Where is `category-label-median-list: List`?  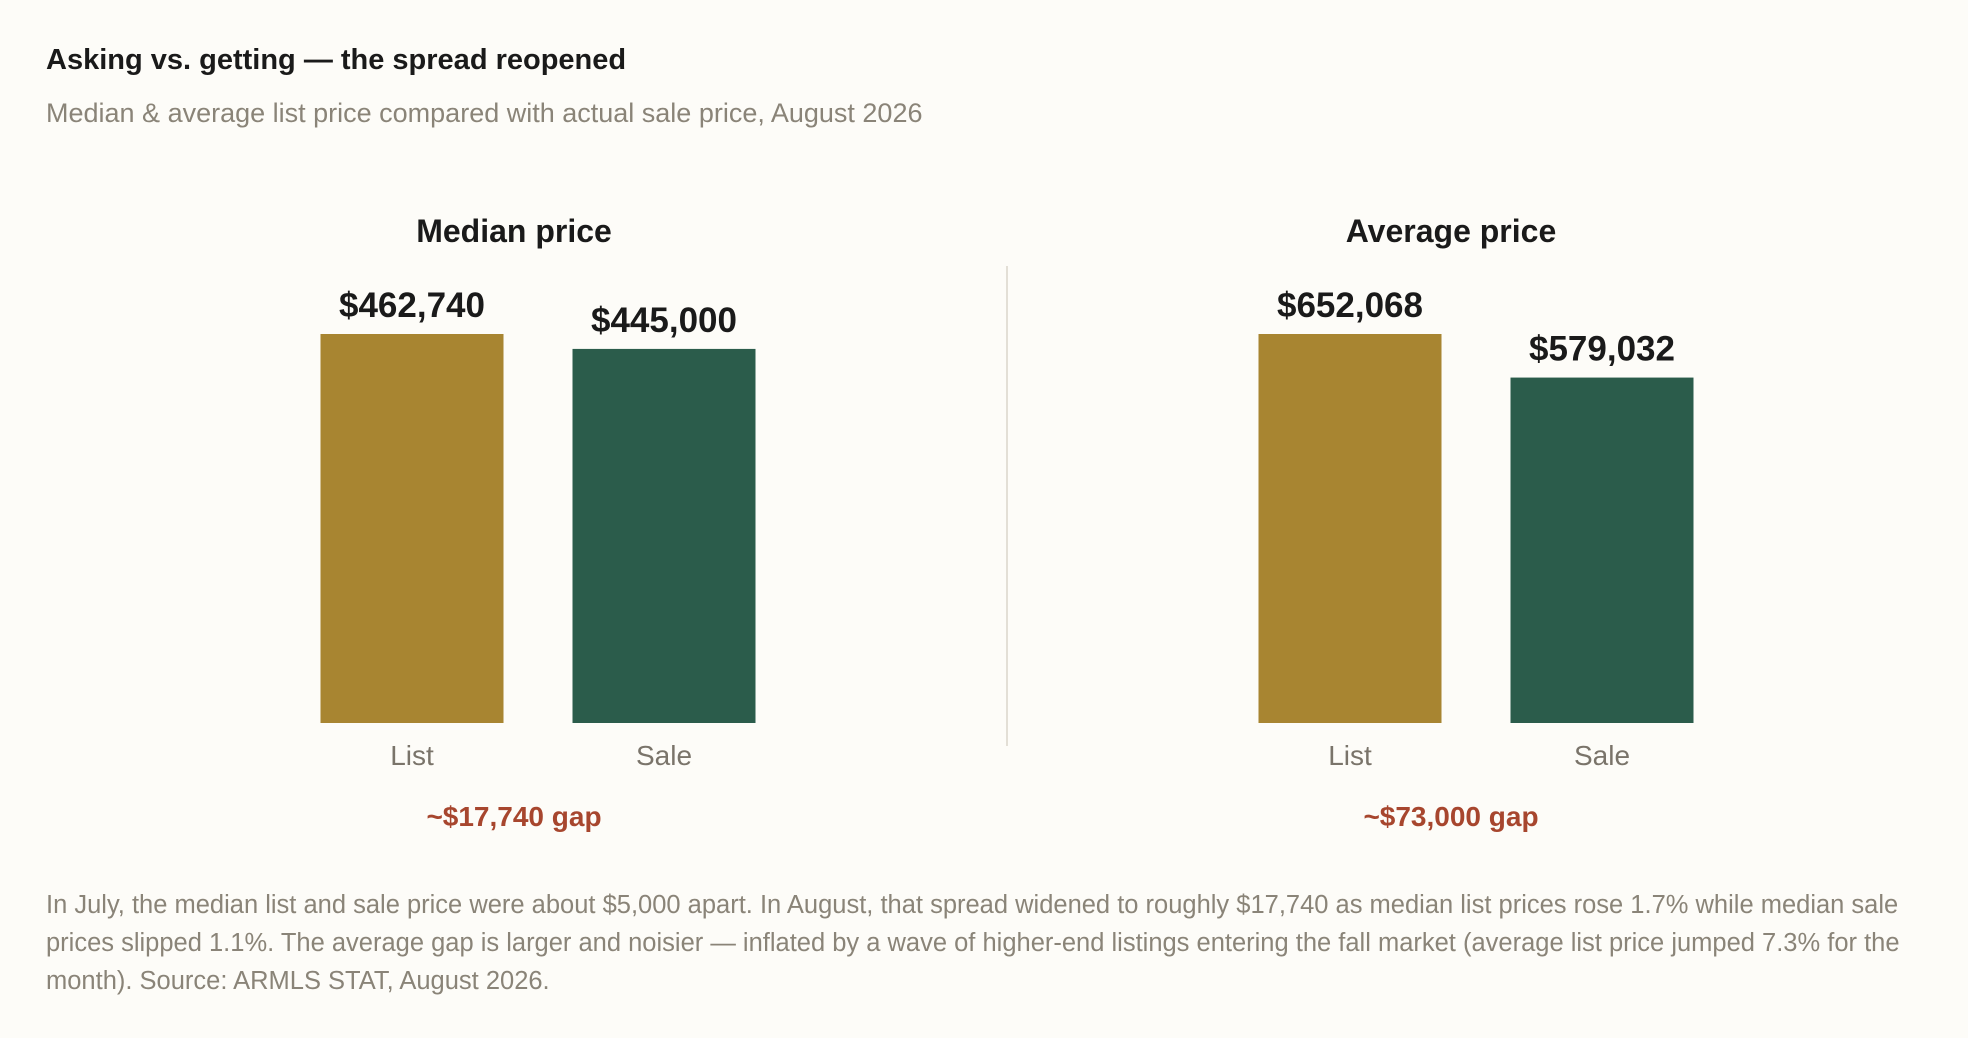
category-label-median-list: List is located at coordinates (412, 755).